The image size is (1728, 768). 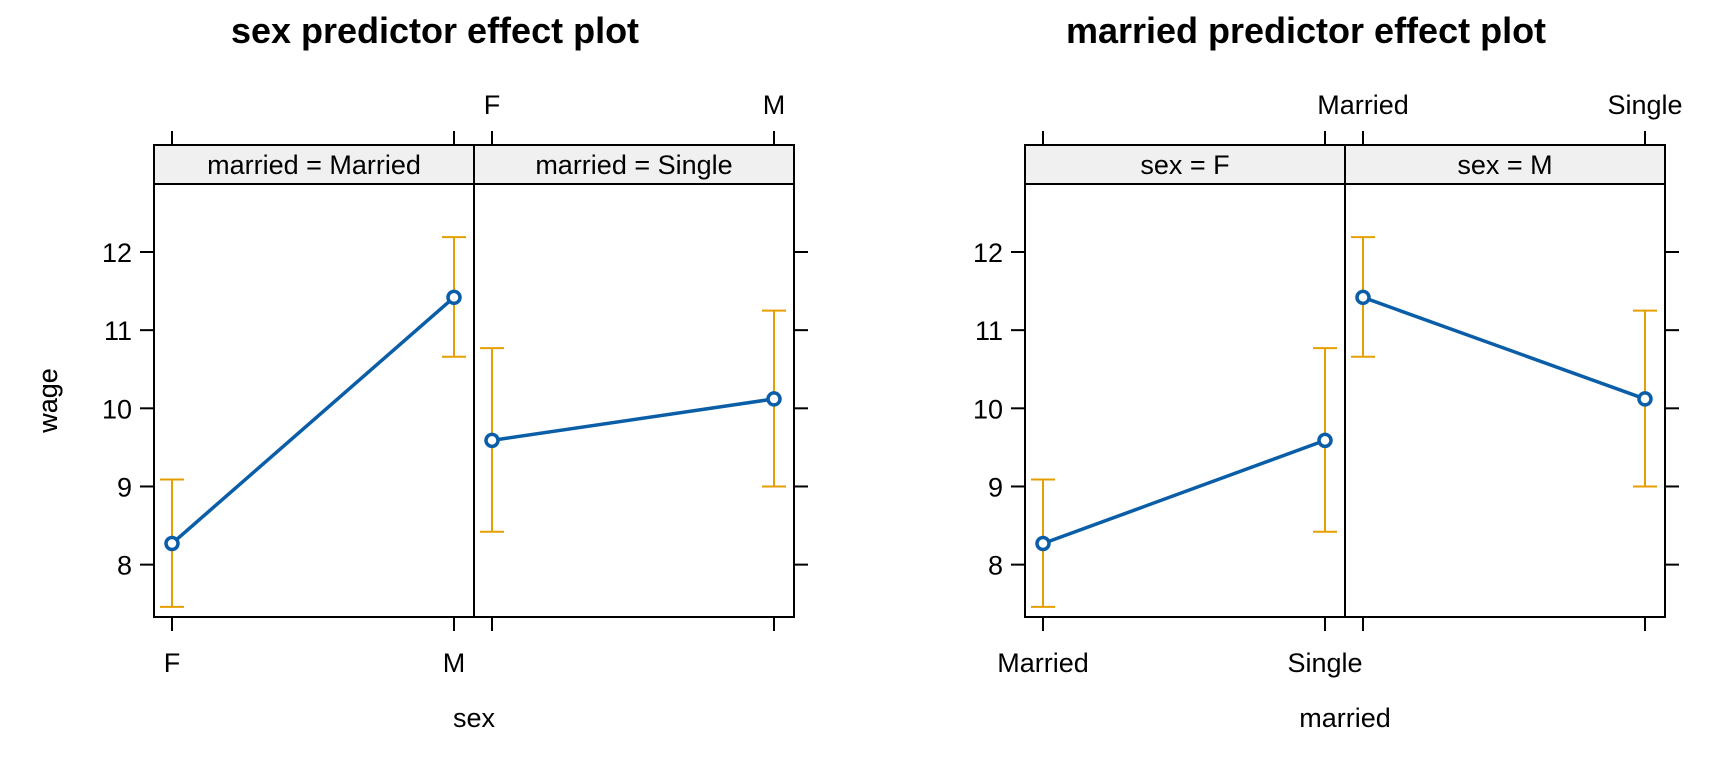 What do you see at coordinates (48, 401) in the screenshot?
I see `y-axis-label: wage` at bounding box center [48, 401].